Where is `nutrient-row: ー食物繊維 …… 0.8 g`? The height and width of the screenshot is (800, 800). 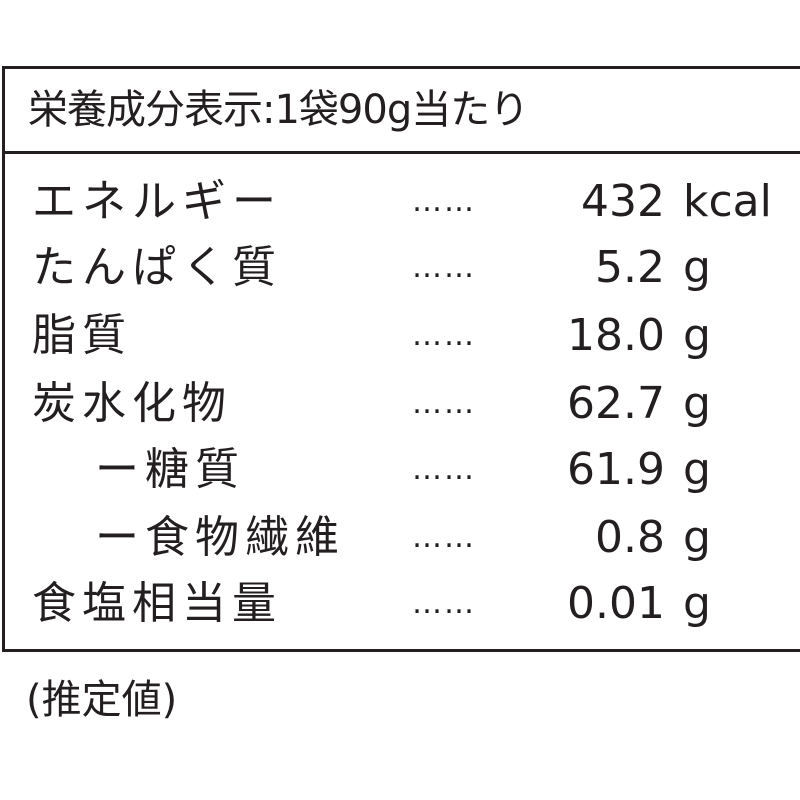 nutrient-row: ー食物繊維 …… 0.8 g is located at coordinates (400, 538).